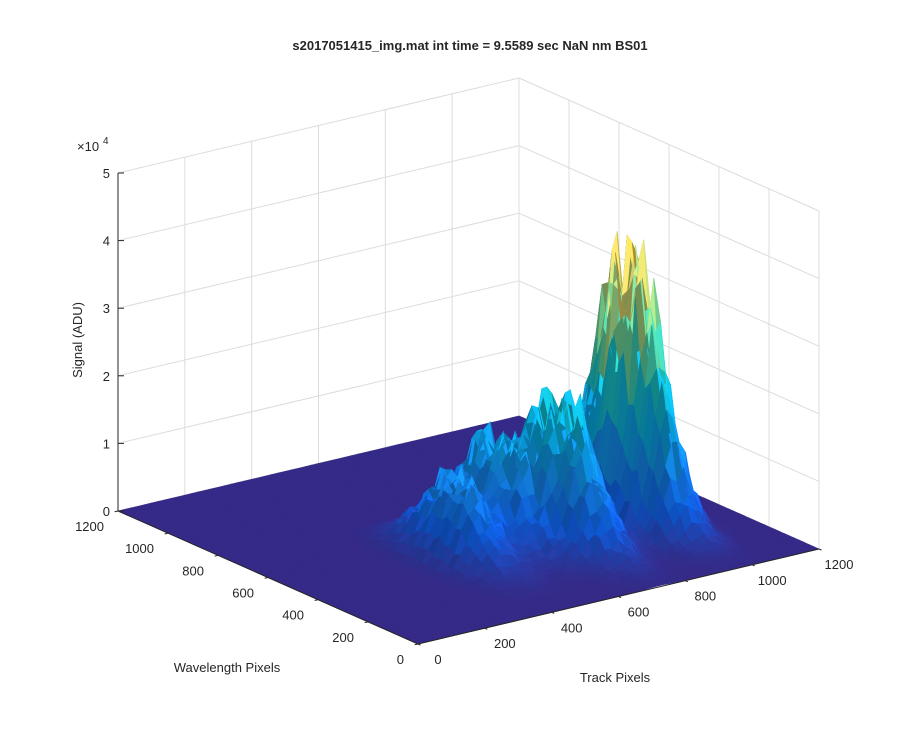 The height and width of the screenshot is (750, 900). What do you see at coordinates (106, 141) in the screenshot?
I see `z-exponent-power: 4` at bounding box center [106, 141].